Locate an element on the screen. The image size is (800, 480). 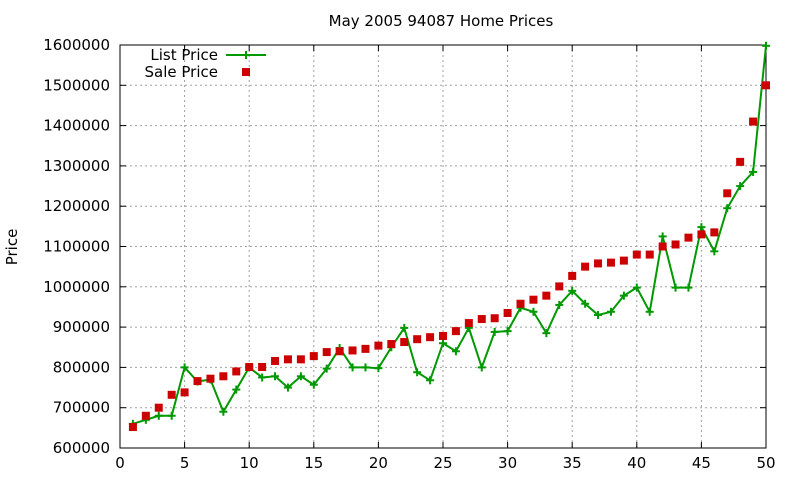
y-tick-label: 900000 is located at coordinates (81, 327).